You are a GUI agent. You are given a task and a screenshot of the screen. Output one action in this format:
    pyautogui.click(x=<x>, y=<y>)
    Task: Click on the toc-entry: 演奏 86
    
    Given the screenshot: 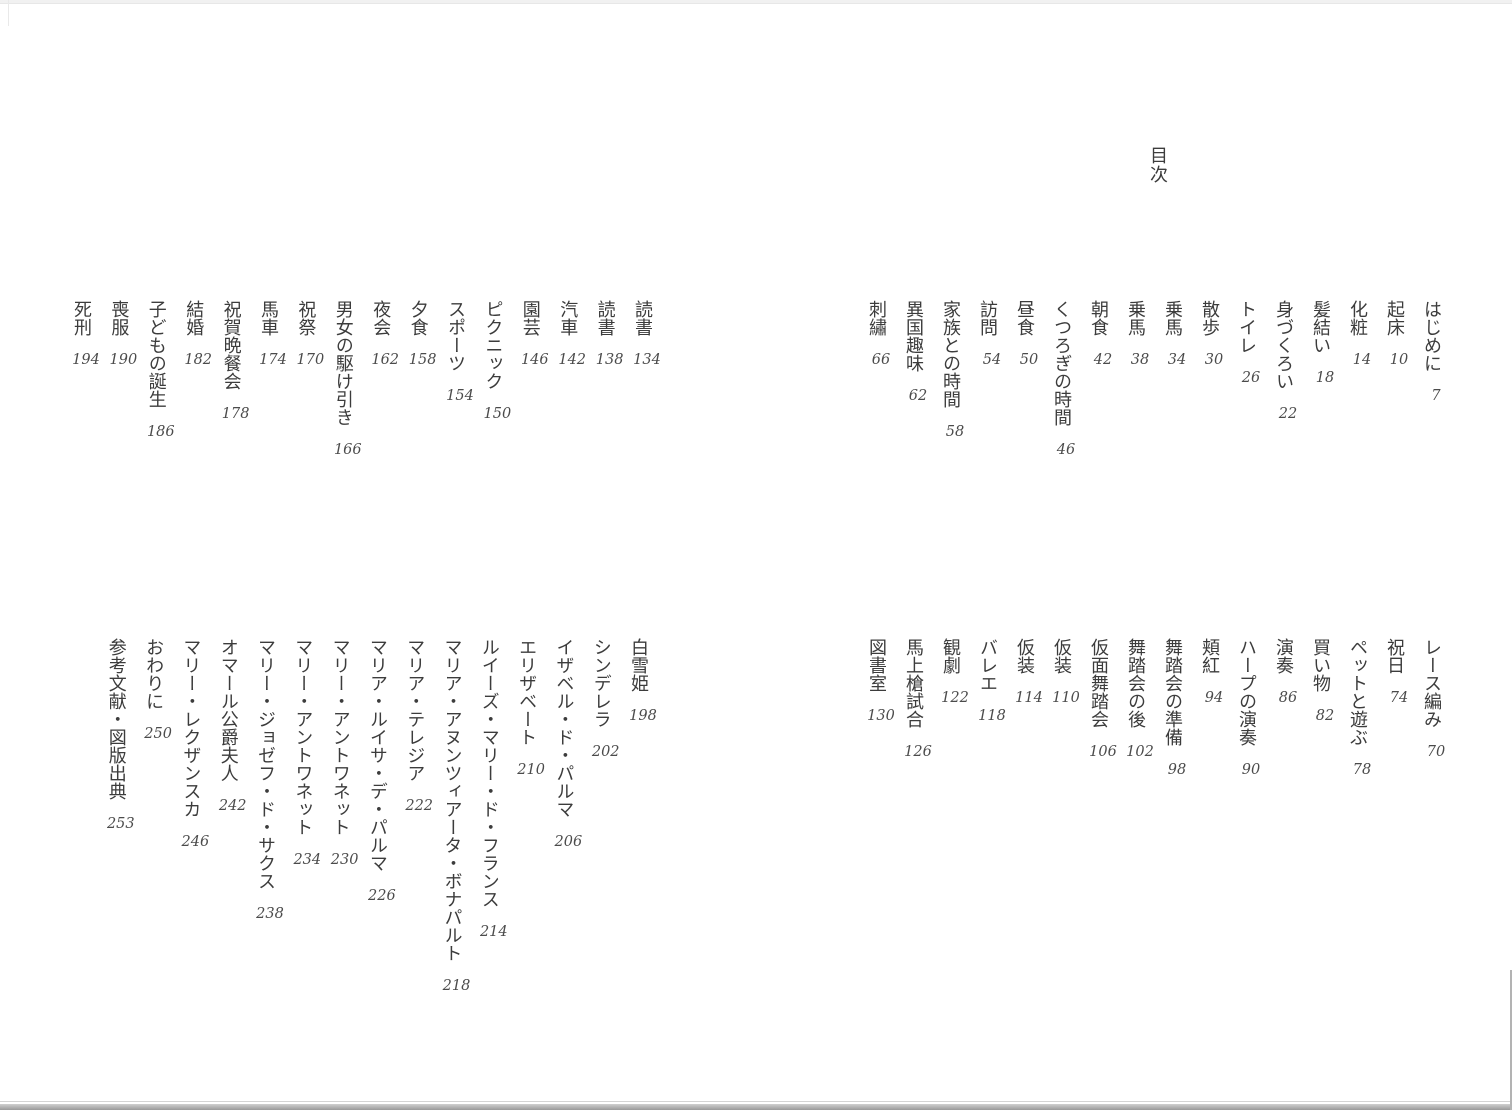 What is the action you would take?
    pyautogui.click(x=1285, y=672)
    